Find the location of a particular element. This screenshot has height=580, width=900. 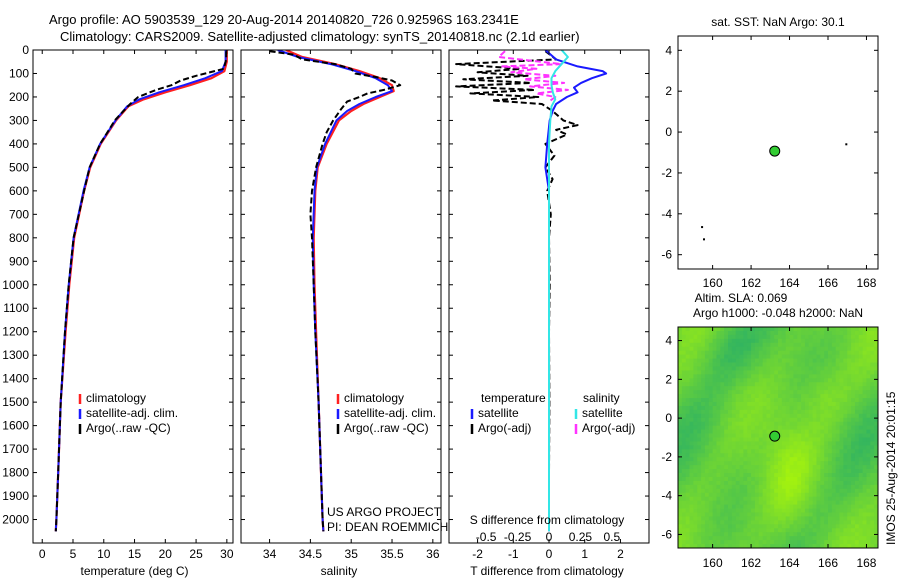

diff-legend-s-label: Argo(-adj) is located at coordinates (608, 428).